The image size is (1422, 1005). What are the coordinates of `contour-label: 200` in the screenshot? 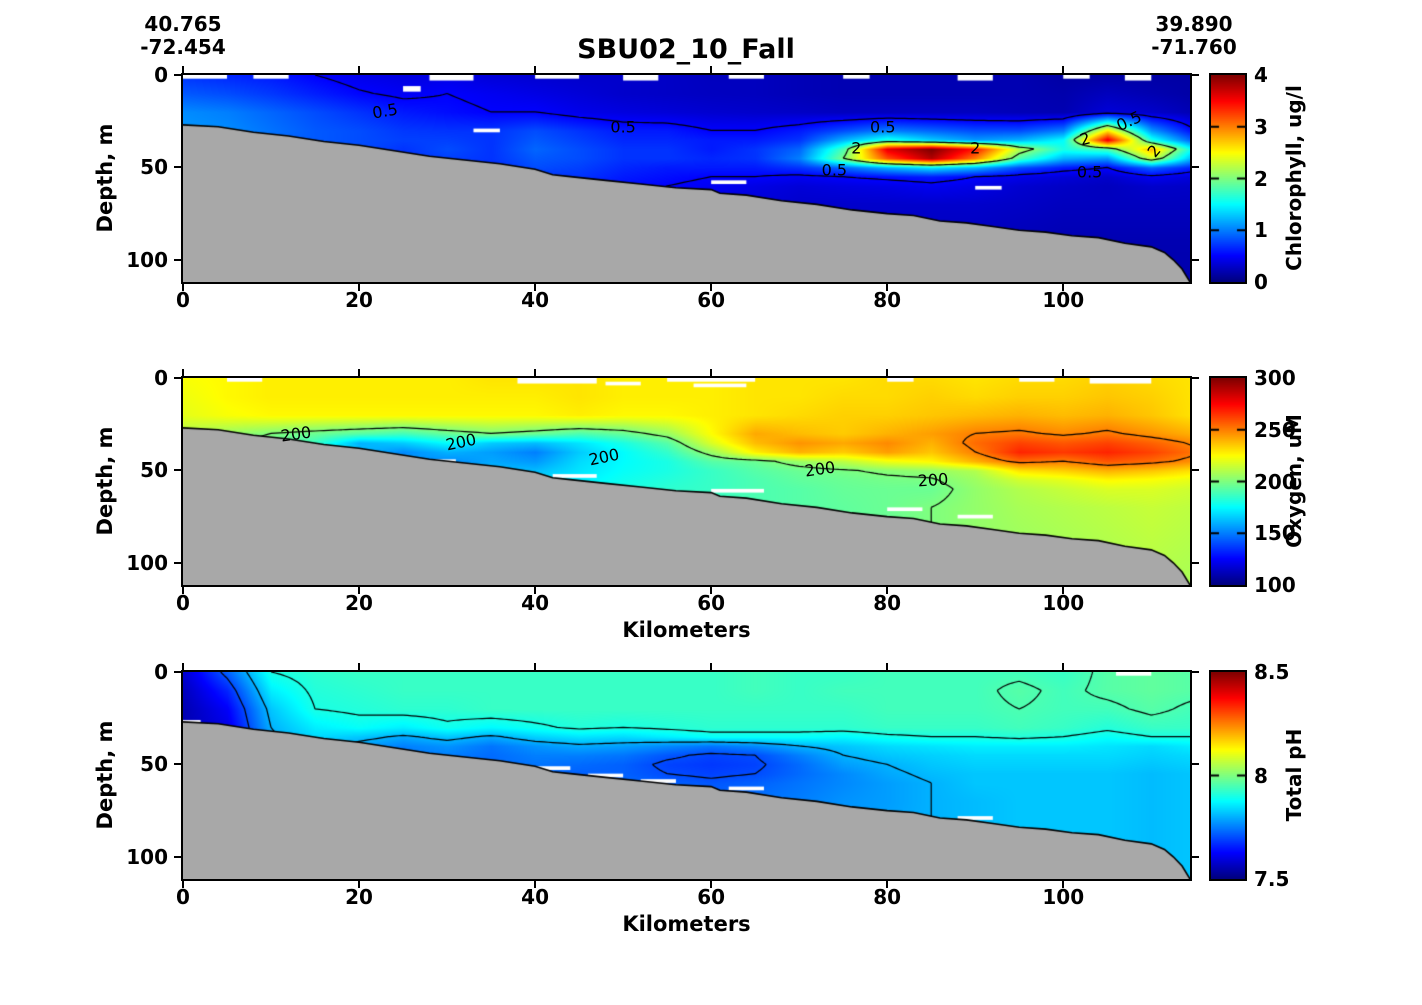 It's located at (933, 480).